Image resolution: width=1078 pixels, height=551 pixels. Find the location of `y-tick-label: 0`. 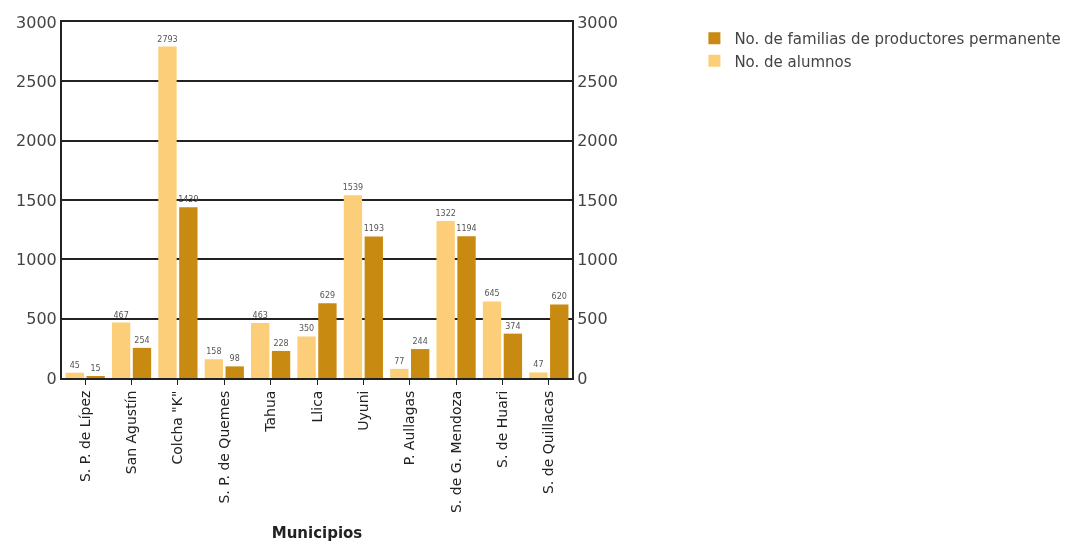

y-tick-label: 0 is located at coordinates (51, 378).